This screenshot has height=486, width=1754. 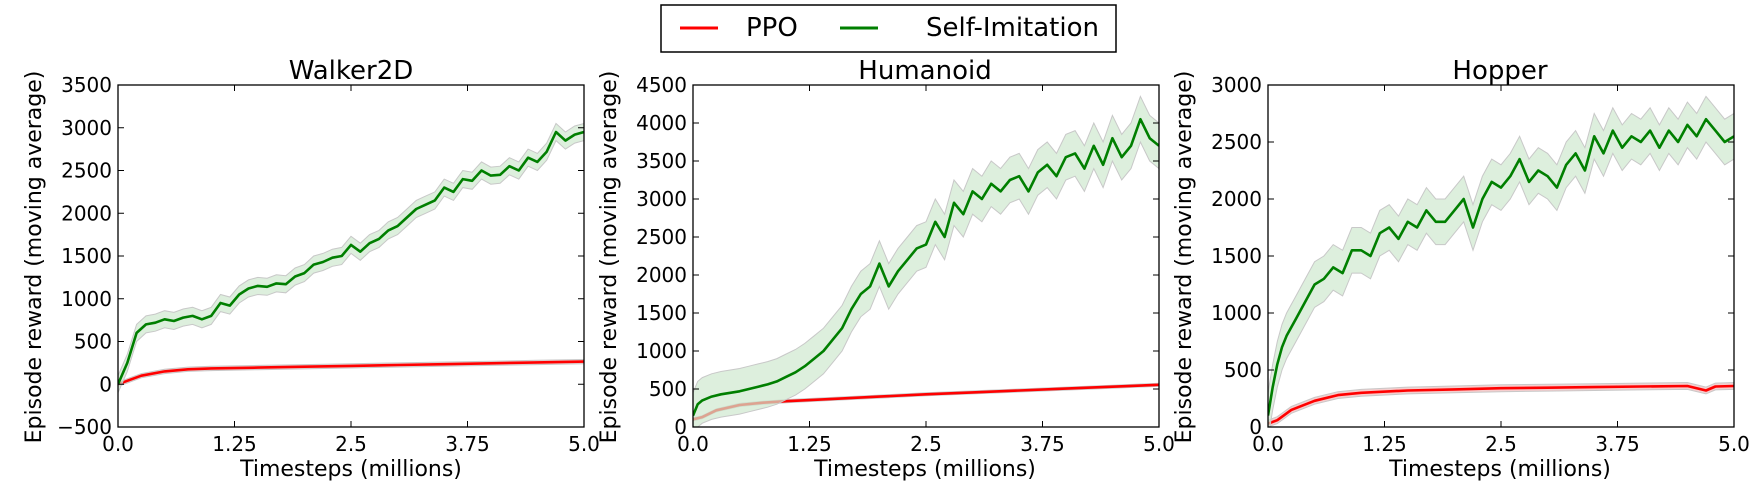 I want to click on confidence-band-self-imitation, so click(x=351, y=257).